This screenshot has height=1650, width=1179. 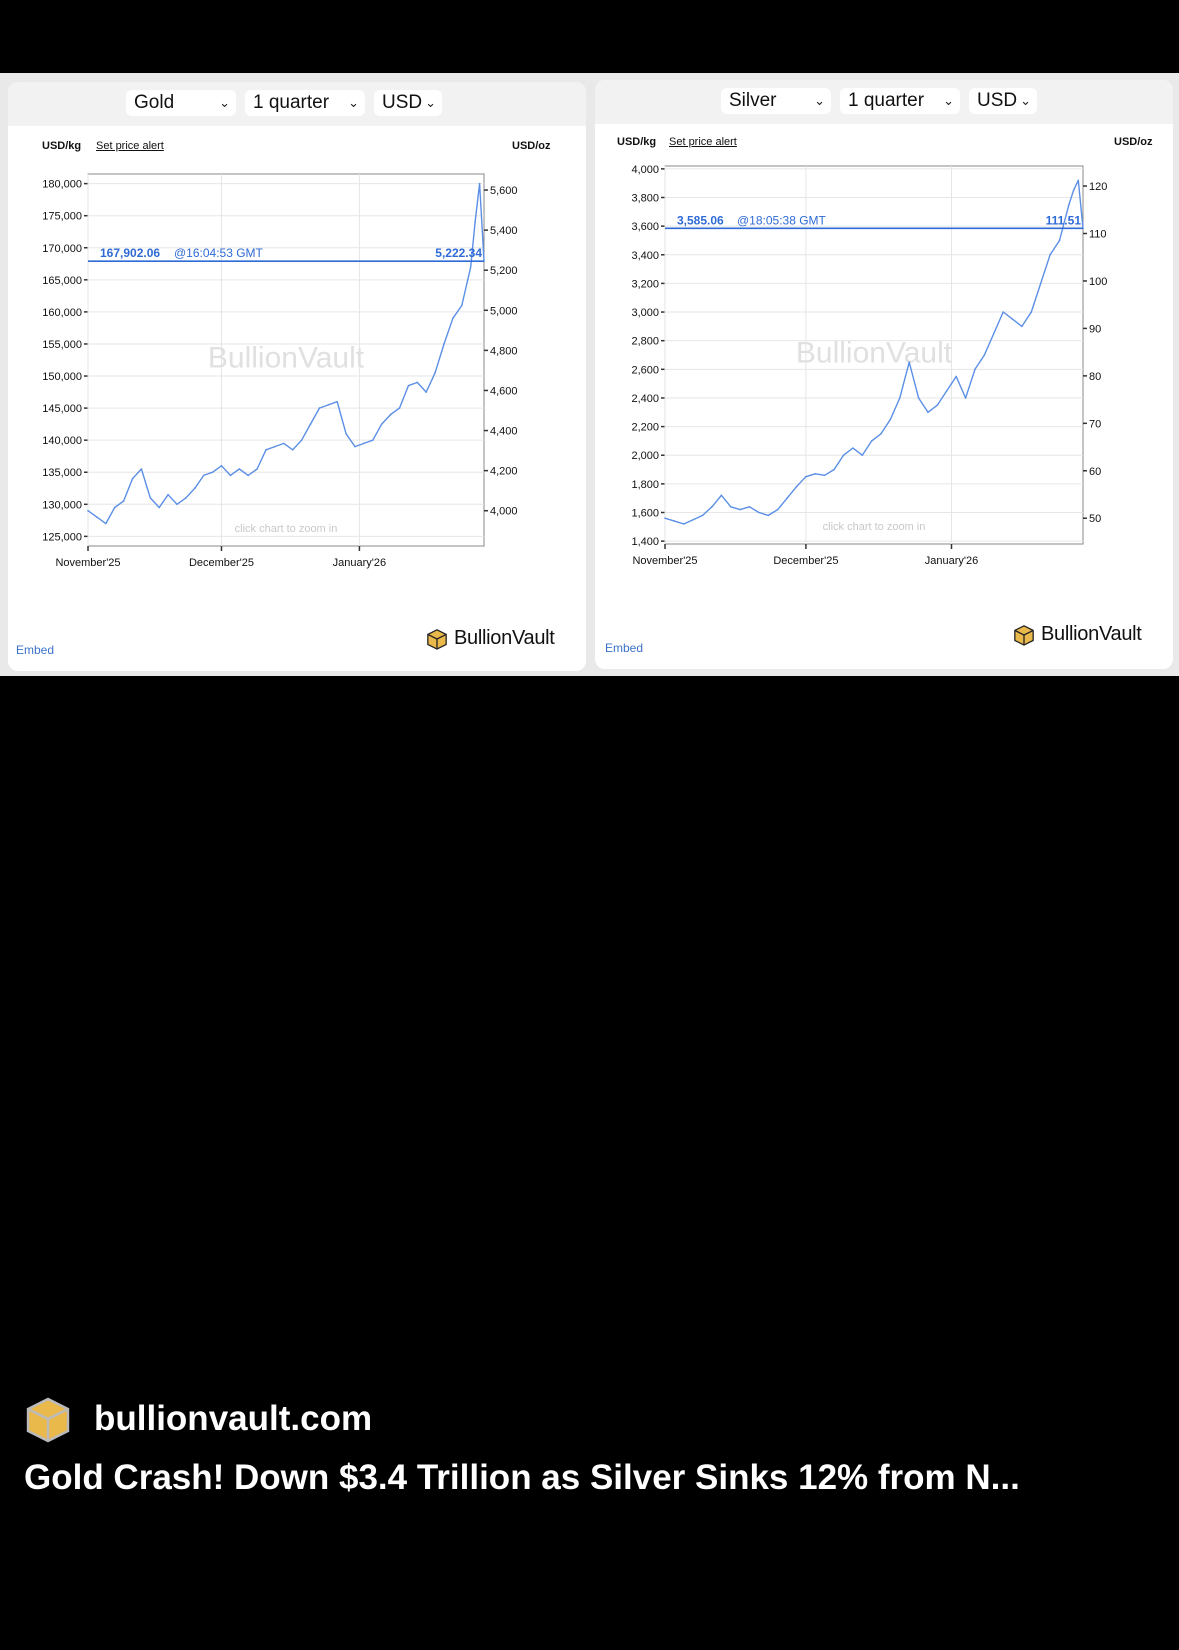 I want to click on link-source: bullionvault.com, so click(x=198, y=1419).